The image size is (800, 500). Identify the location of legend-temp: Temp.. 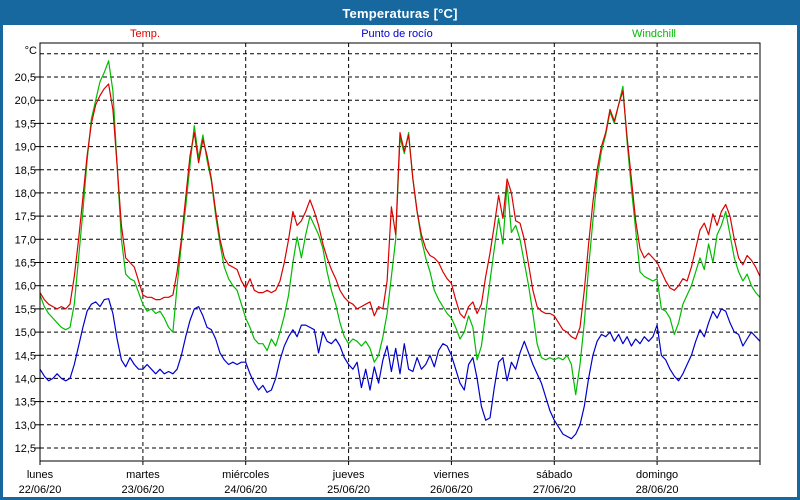
(145, 34).